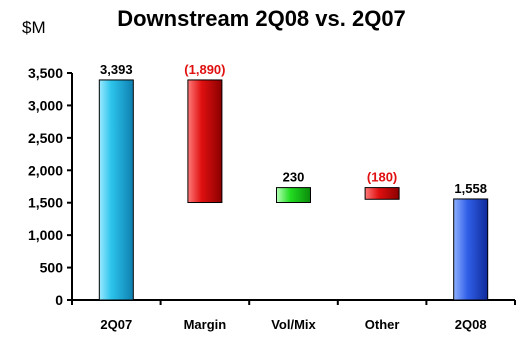 This screenshot has height=339, width=523. I want to click on data-label-margin: (1,890), so click(204, 69).